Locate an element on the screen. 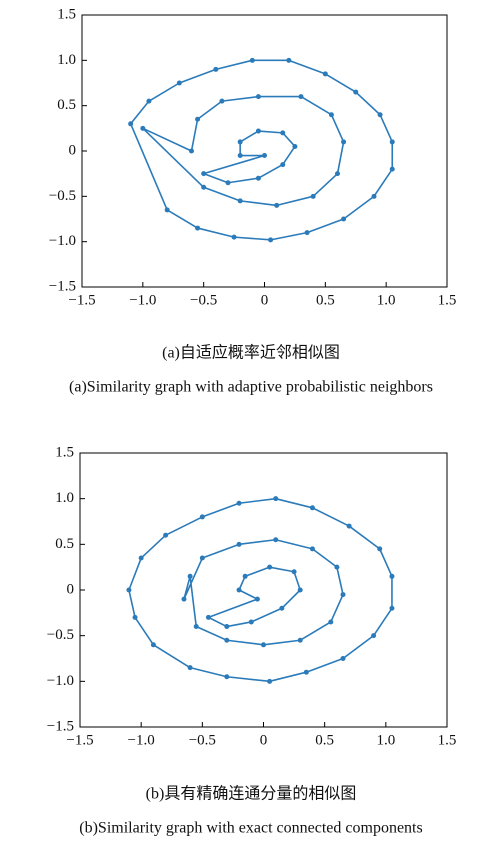 This screenshot has height=853, width=503. caption-zh: (b)具有精确连通分量的相似图 is located at coordinates (251, 794).